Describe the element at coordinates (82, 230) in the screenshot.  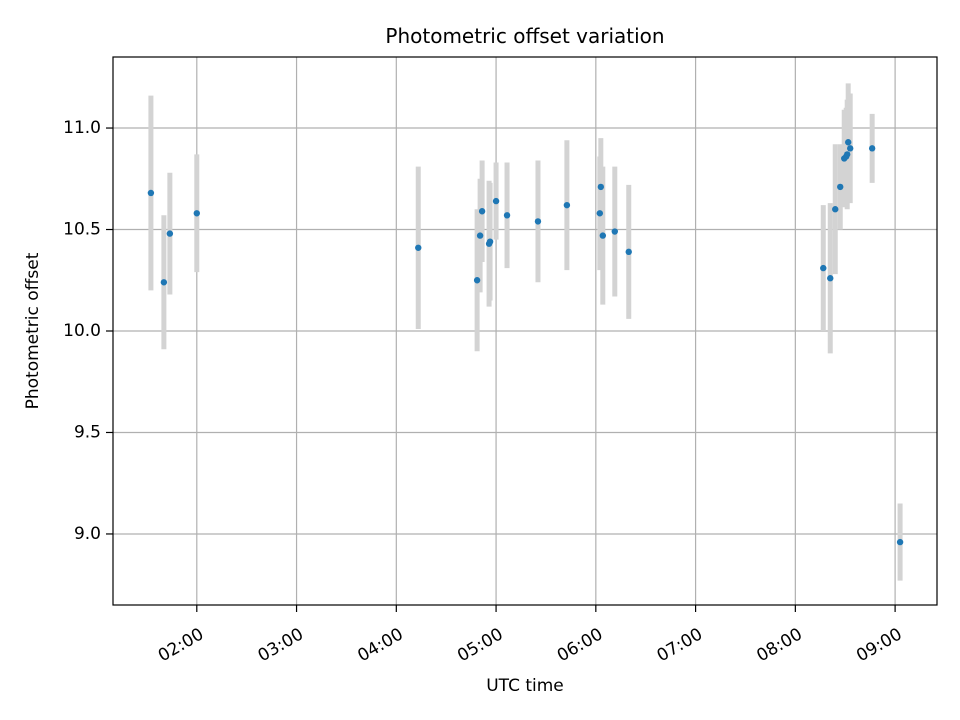
I see `y-tick-label: 10.5` at that location.